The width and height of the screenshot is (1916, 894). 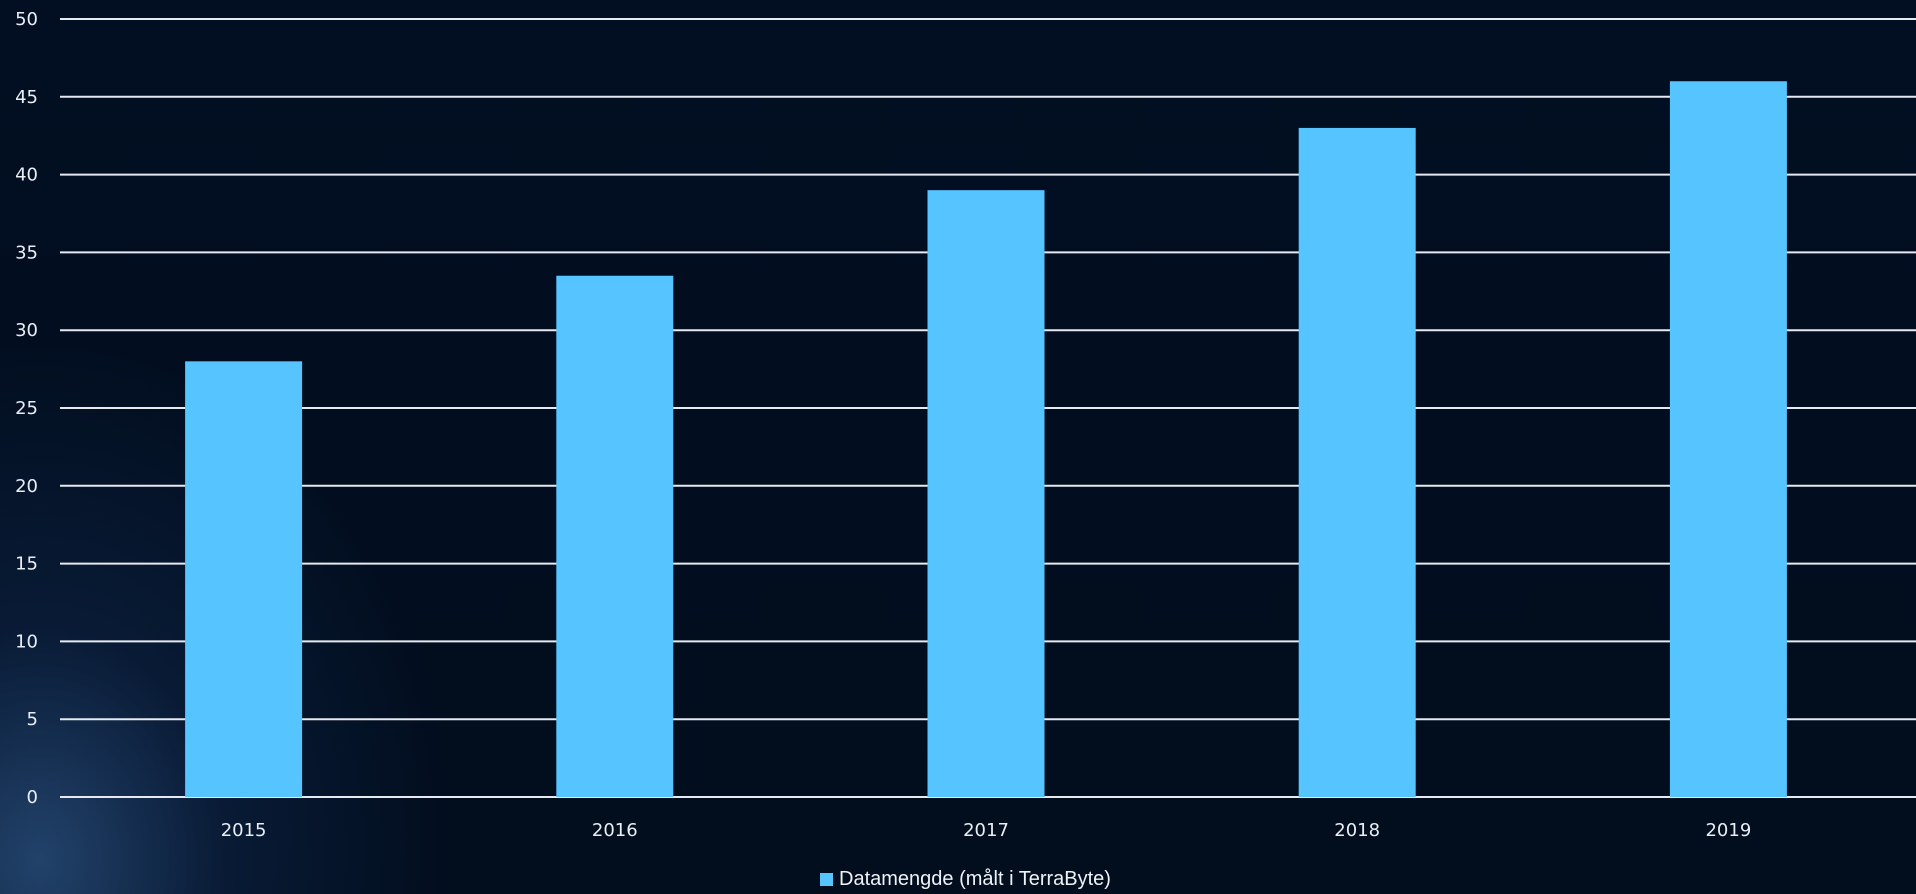 What do you see at coordinates (26, 19) in the screenshot?
I see `y-tick-label: 50` at bounding box center [26, 19].